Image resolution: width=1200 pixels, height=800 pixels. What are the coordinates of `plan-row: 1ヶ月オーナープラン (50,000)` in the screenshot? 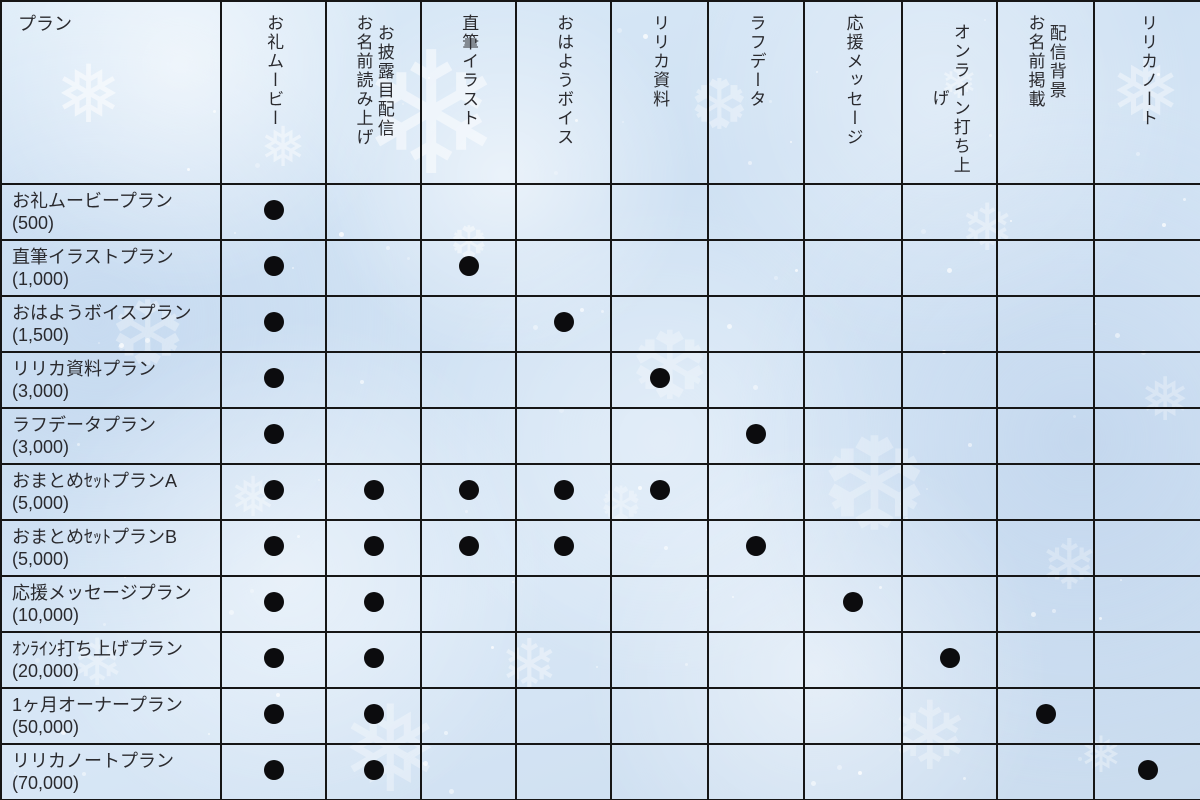 It's located at (600, 716).